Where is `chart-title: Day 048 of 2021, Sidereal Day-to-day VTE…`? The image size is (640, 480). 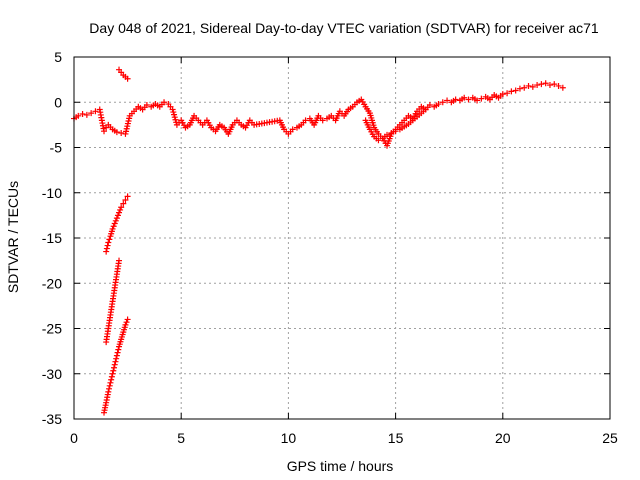 chart-title: Day 048 of 2021, Sidereal Day-to-day VTE… is located at coordinates (344, 28).